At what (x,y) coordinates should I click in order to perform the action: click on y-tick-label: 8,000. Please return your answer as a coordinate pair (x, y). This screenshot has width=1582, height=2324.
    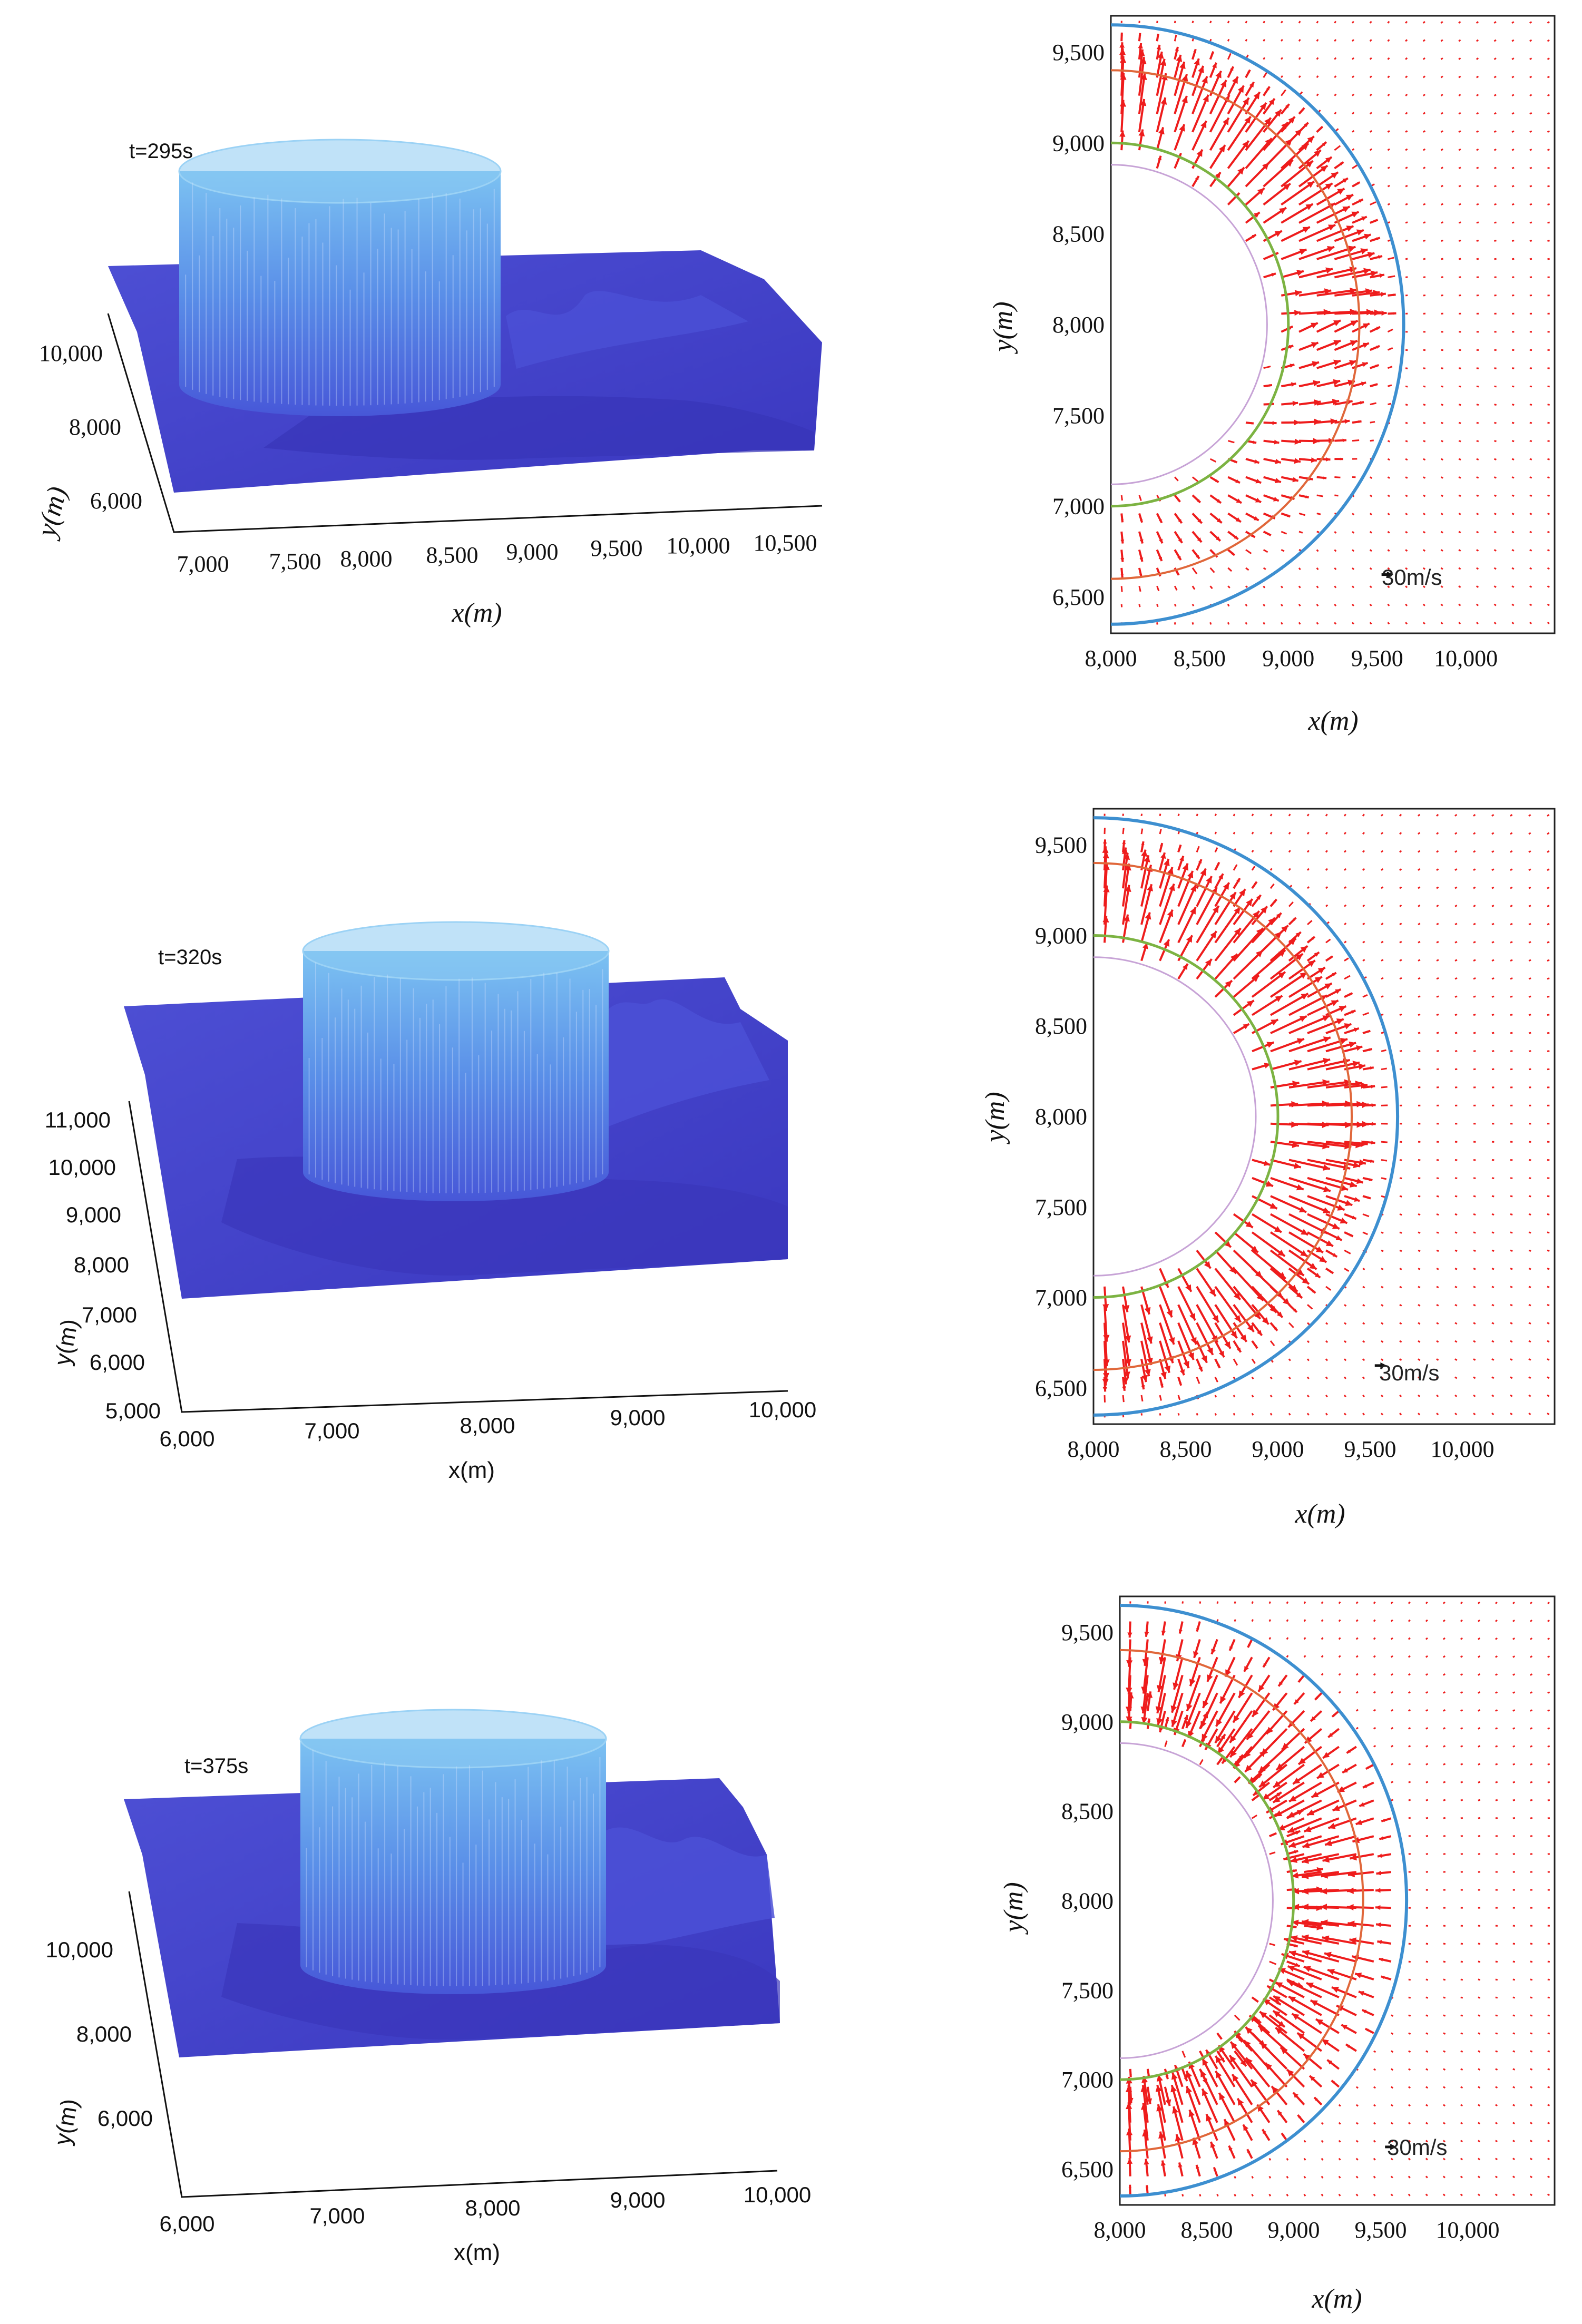
    Looking at the image, I should click on (95, 427).